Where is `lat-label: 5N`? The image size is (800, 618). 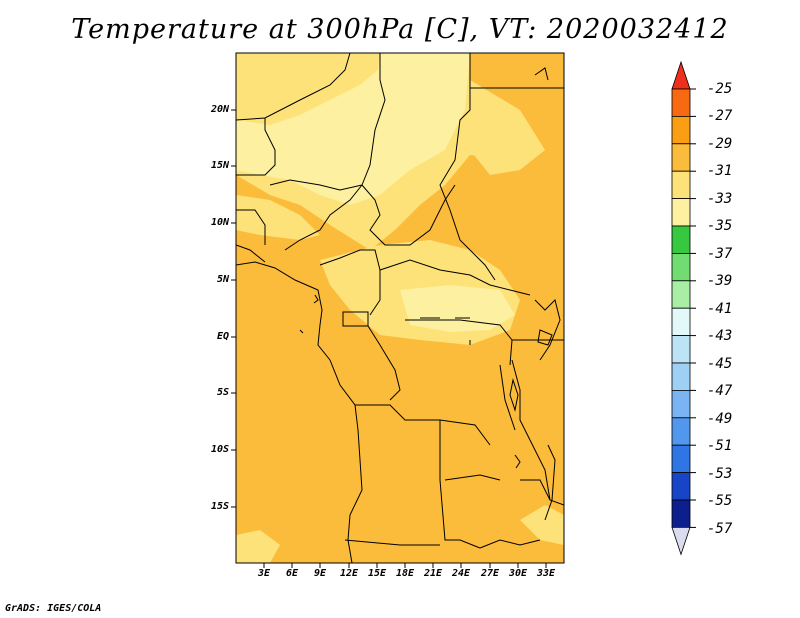
lat-label: 5N is located at coordinates (222, 279).